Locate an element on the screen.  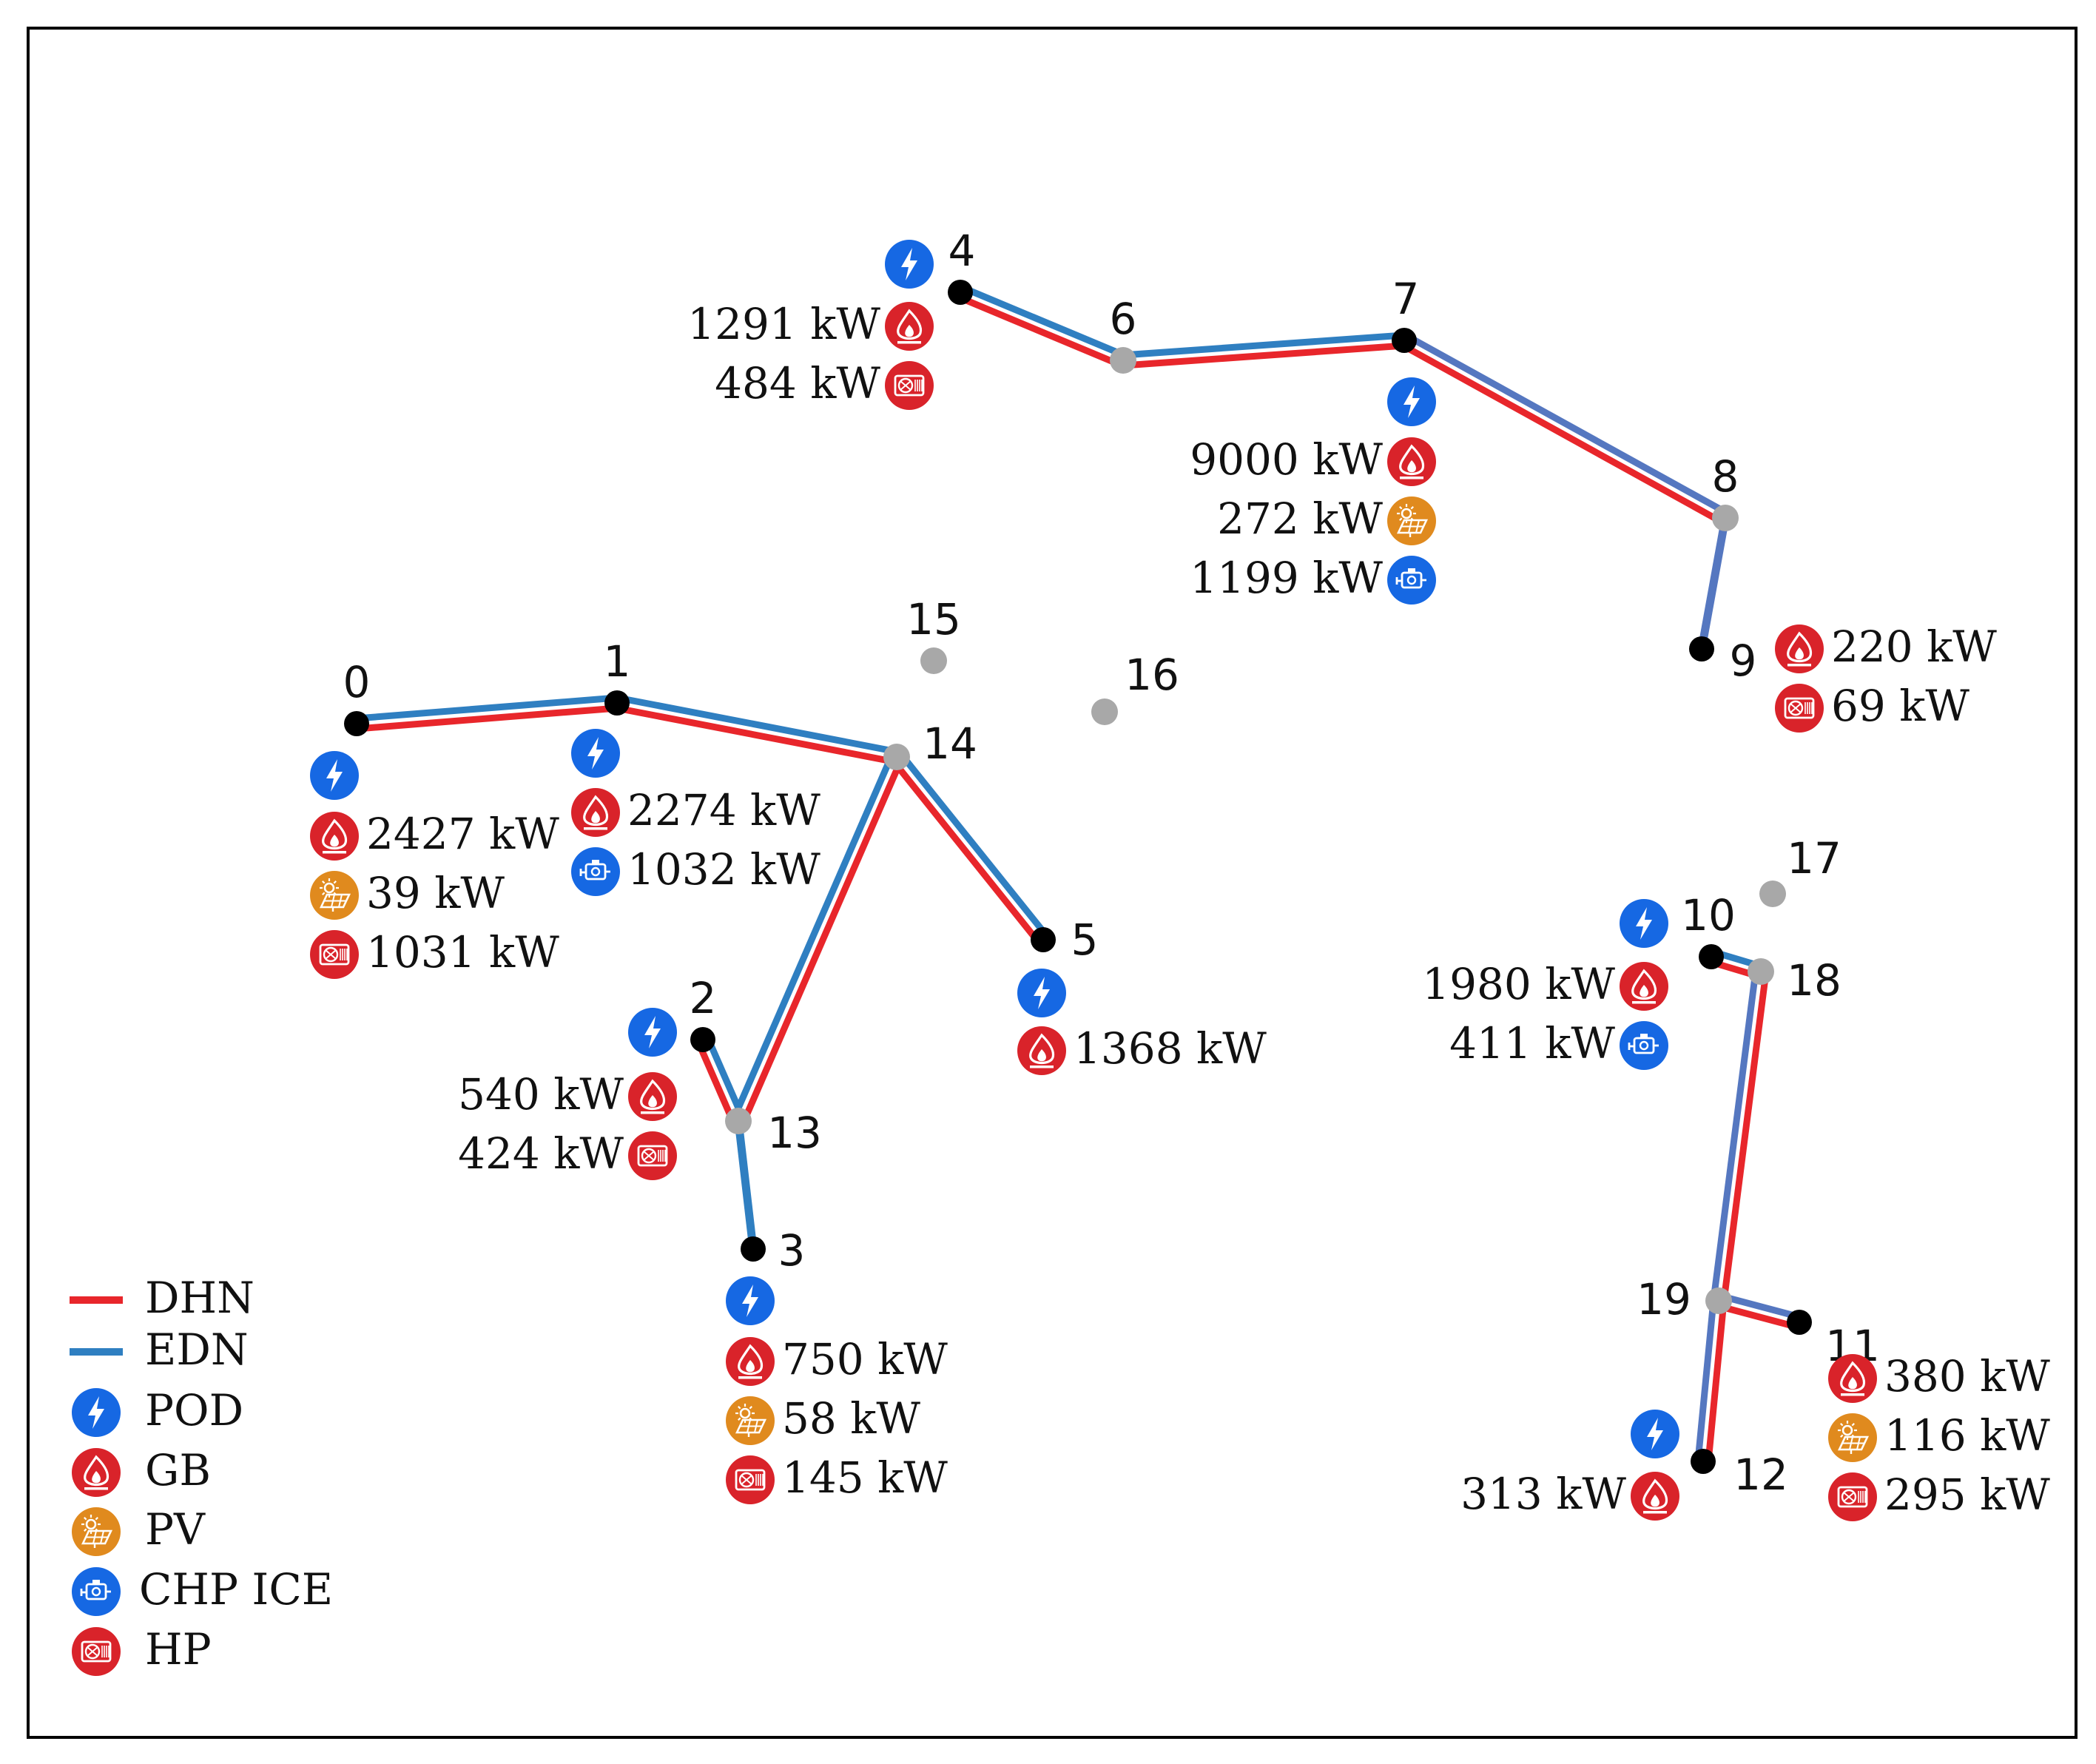
node-16-dot is located at coordinates (1104, 711).